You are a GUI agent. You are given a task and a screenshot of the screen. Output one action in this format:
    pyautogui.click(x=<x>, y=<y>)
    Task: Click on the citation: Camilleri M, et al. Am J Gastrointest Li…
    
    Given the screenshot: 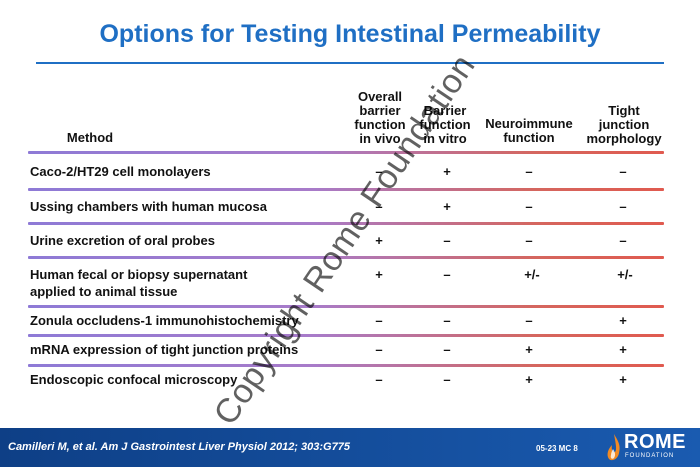 What is the action you would take?
    pyautogui.click(x=179, y=447)
    